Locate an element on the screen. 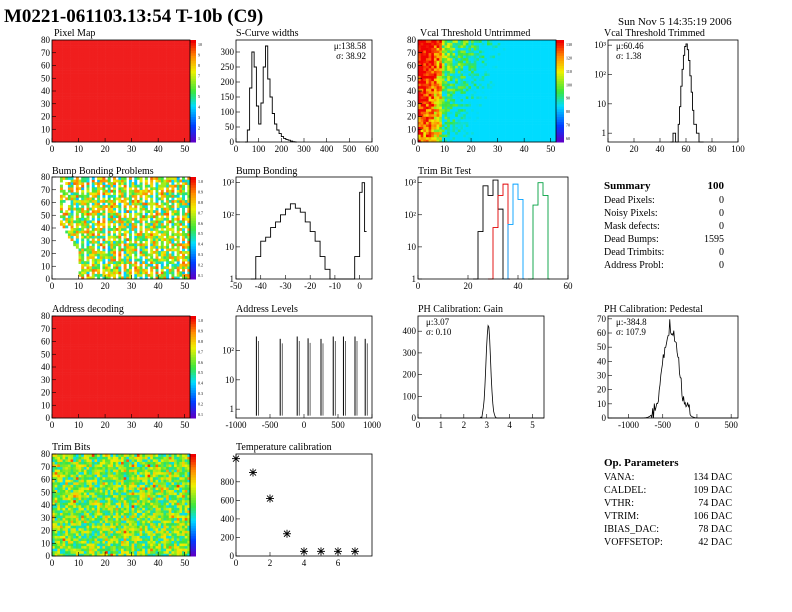  pixel-map-colorbar-cell is located at coordinates (193, 115).